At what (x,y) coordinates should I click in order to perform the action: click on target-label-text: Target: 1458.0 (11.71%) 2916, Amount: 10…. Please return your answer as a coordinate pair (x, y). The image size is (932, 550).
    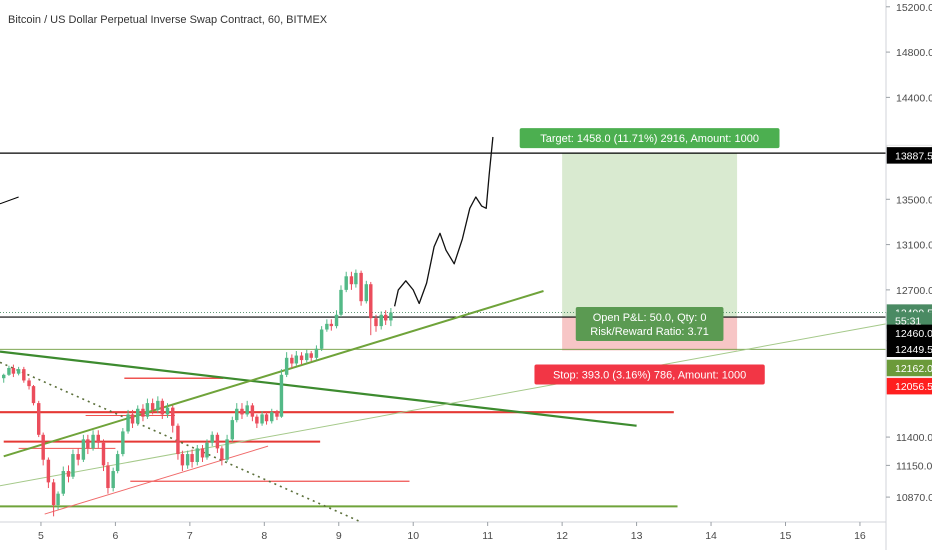
    Looking at the image, I should click on (649, 139).